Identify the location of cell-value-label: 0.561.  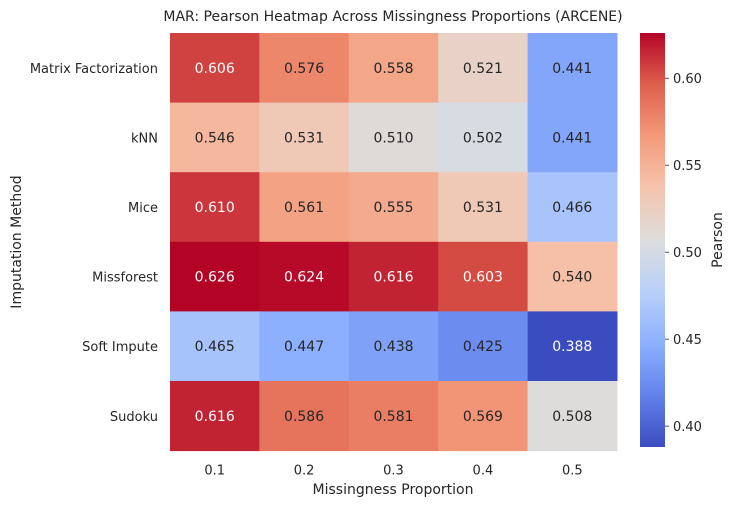
(304, 208).